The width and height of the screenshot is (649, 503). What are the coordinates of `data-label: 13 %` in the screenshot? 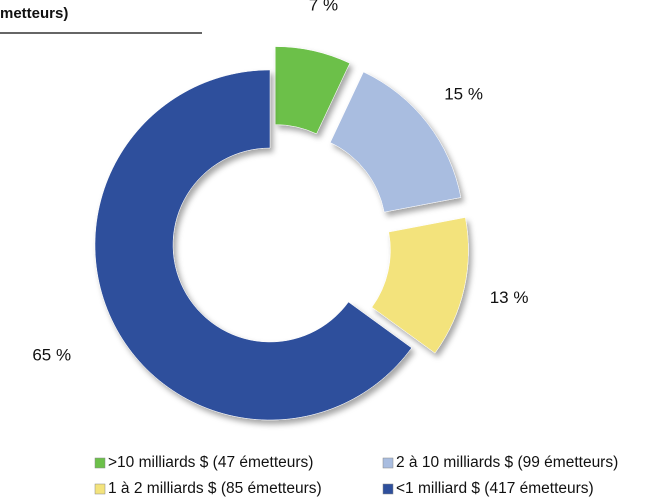 It's located at (509, 297).